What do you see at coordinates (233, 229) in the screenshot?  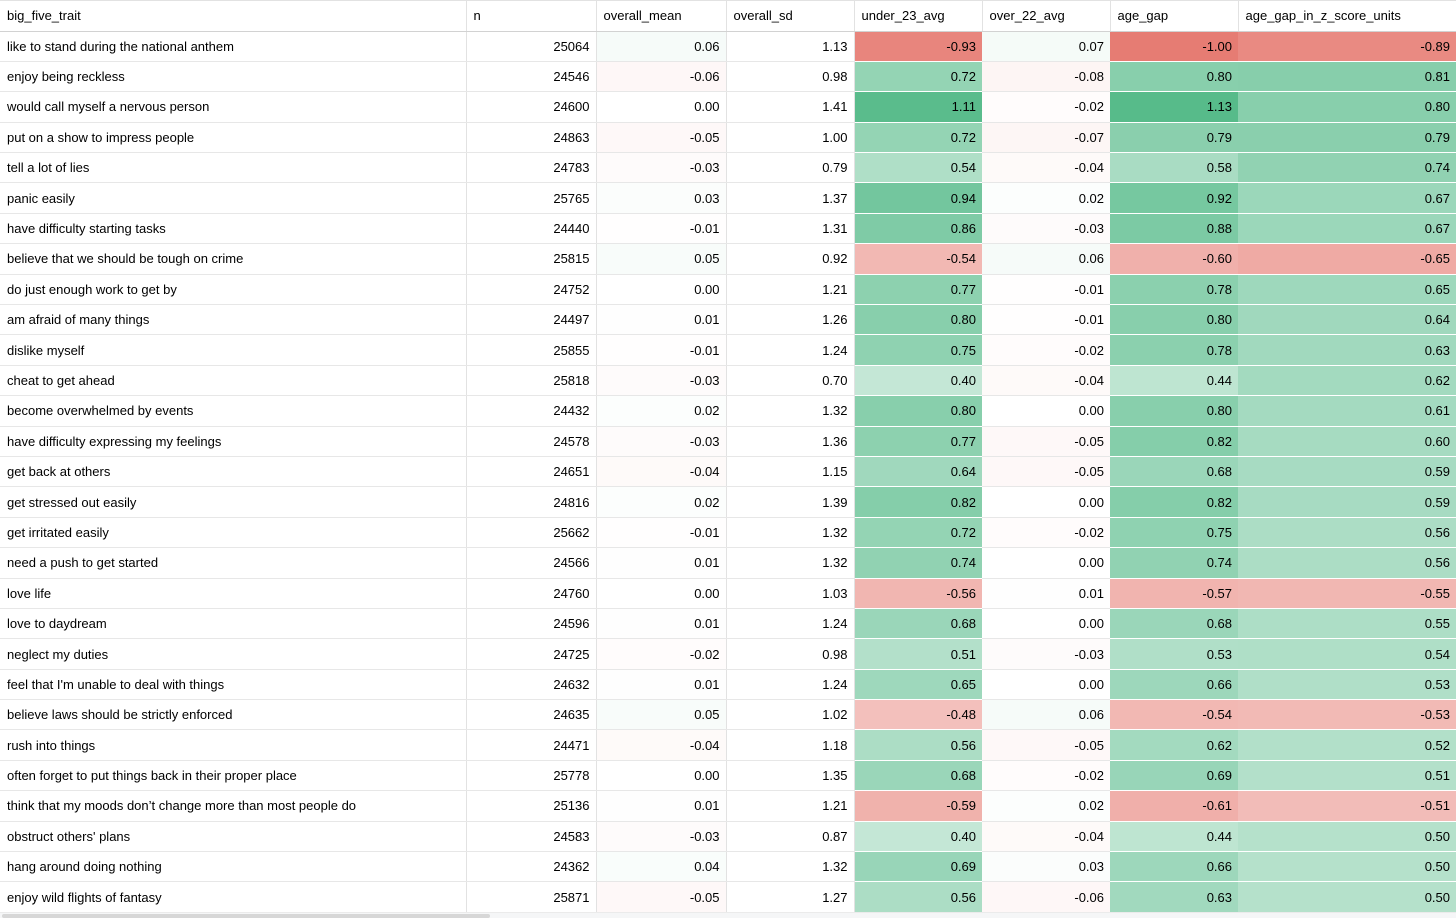 I see `cell-big_five_trait: have difficulty starting tasks` at bounding box center [233, 229].